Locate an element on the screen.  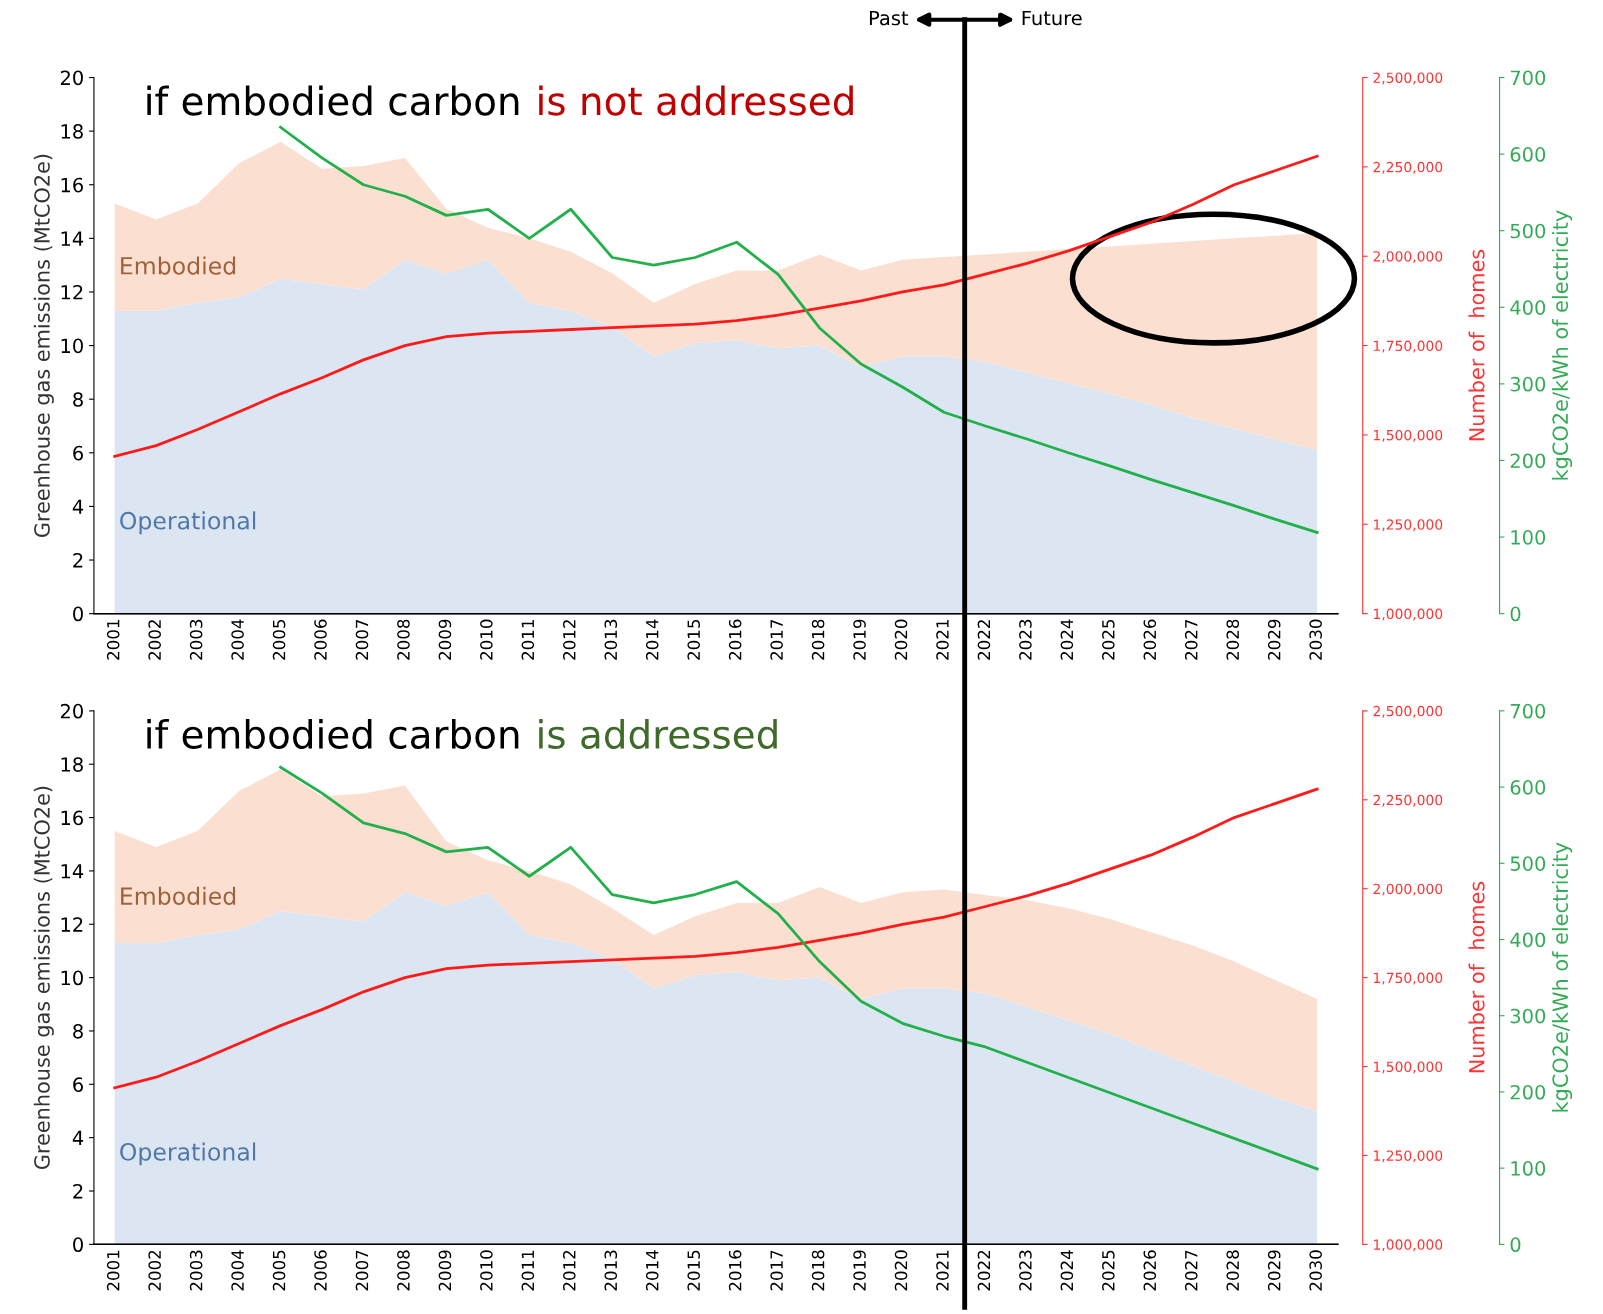
x-tick-label: 2007 is located at coordinates (362, 639).